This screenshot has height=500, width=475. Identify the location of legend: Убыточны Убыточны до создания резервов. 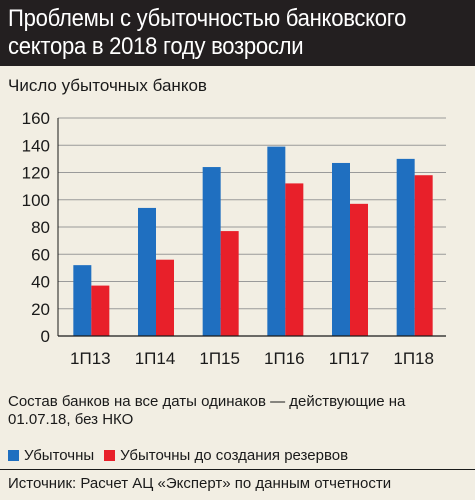
(183, 455).